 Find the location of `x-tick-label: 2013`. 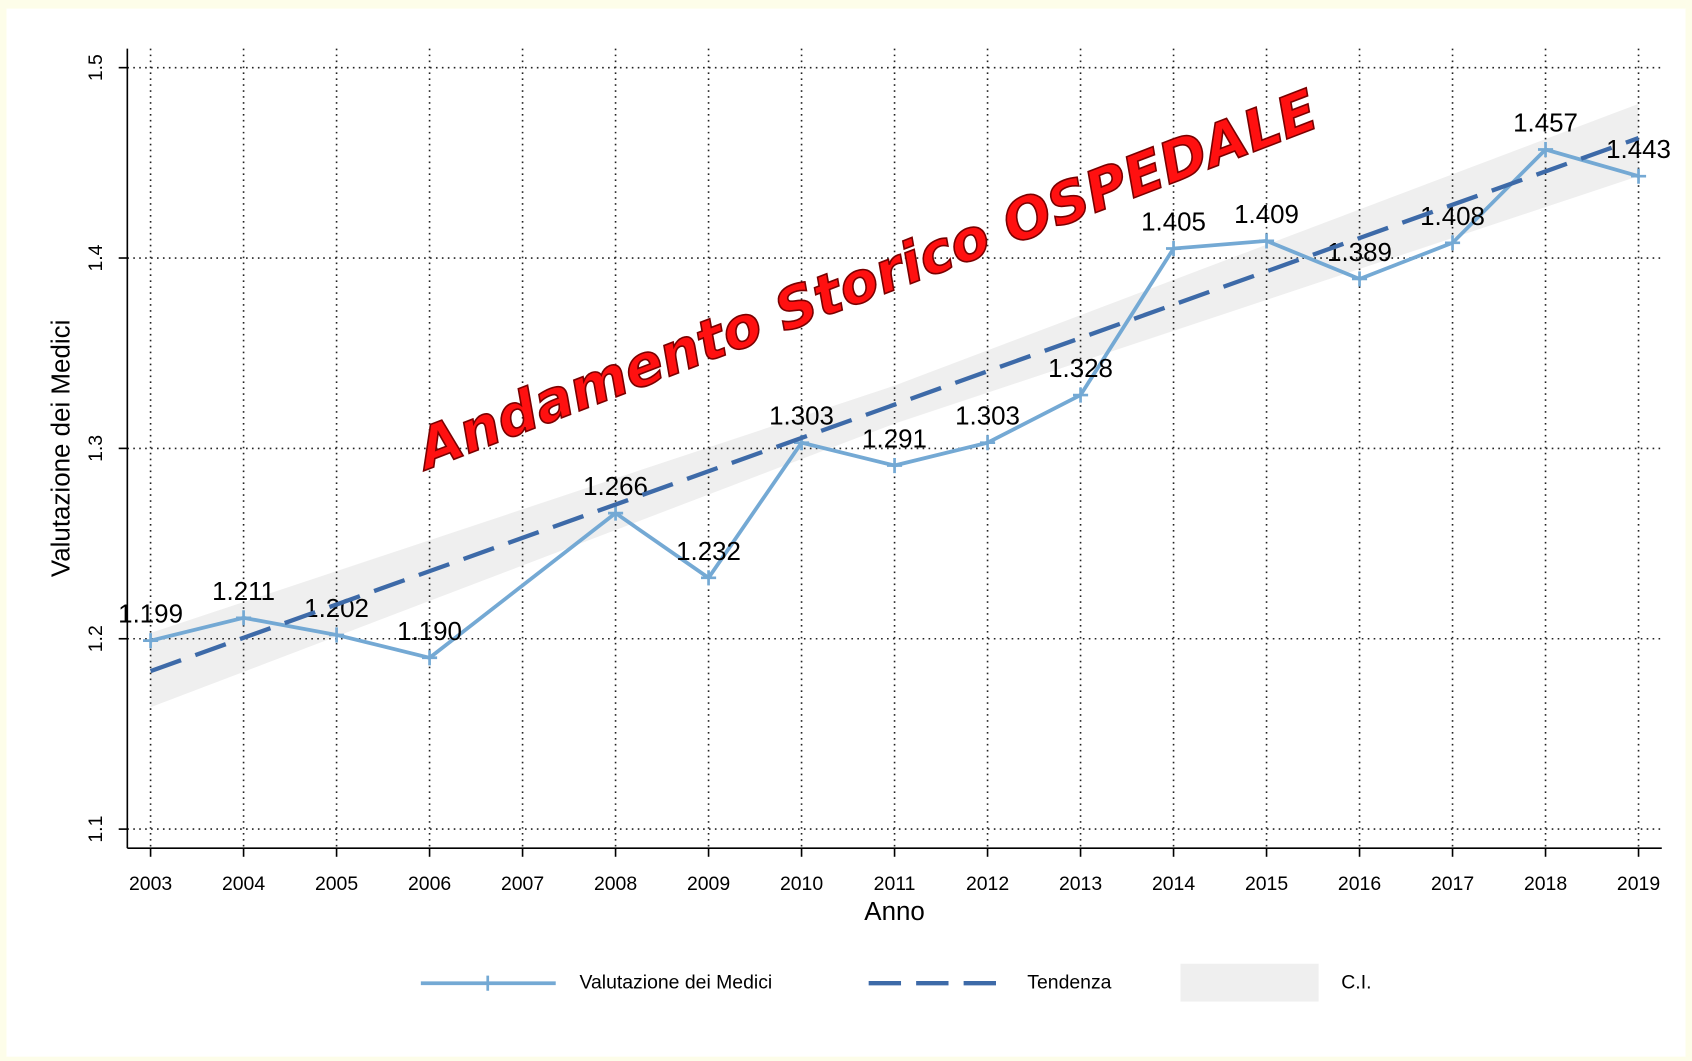

x-tick-label: 2013 is located at coordinates (1080, 884).